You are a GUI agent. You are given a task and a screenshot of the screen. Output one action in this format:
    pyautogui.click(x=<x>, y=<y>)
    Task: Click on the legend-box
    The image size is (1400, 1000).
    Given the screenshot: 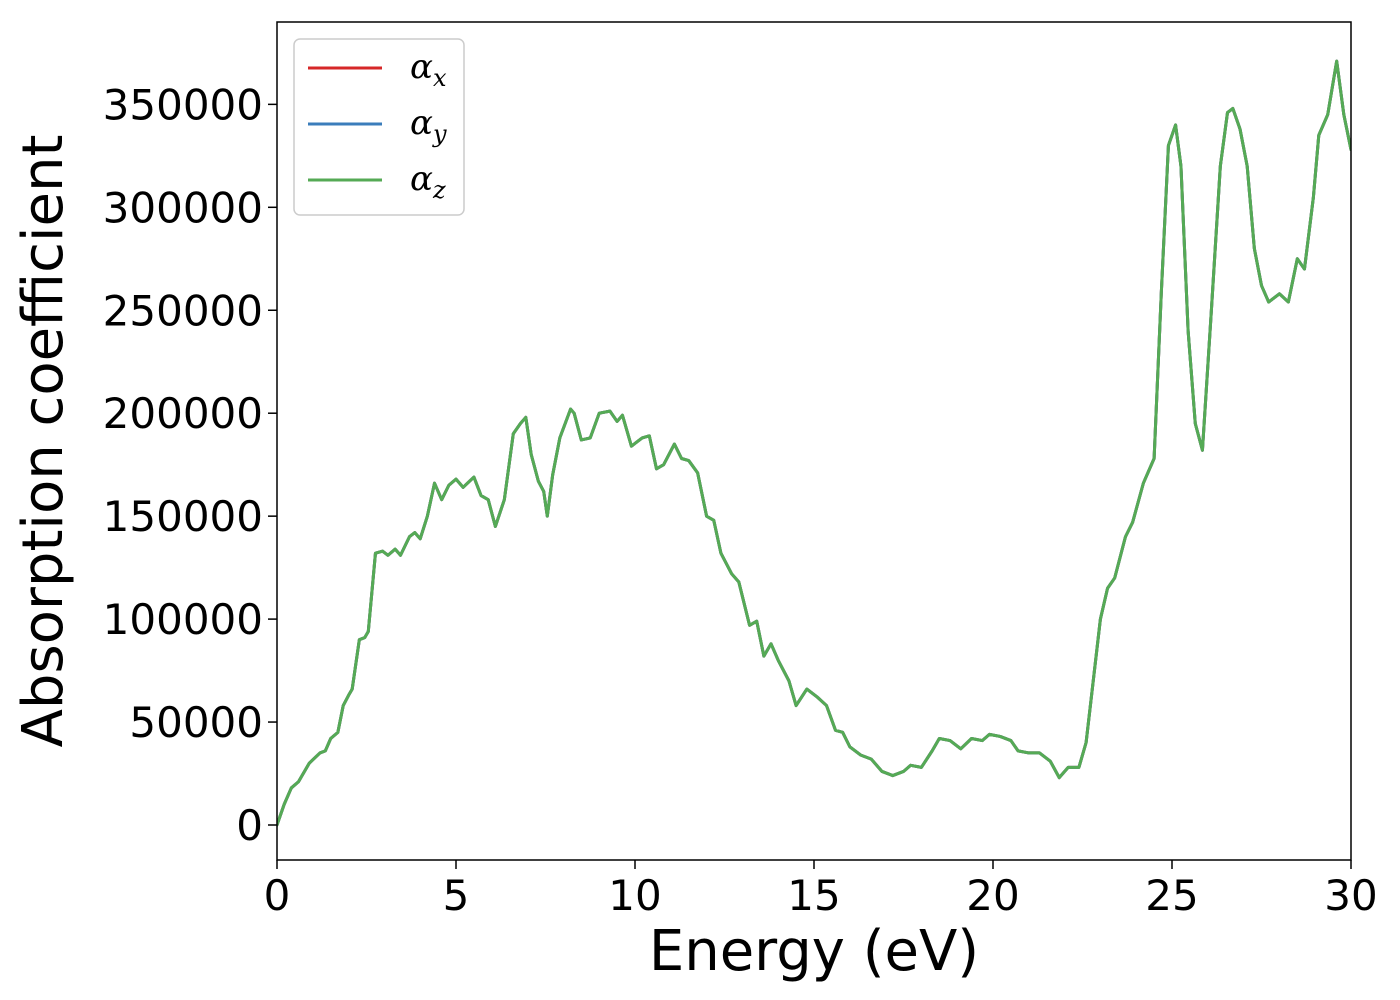 What is the action you would take?
    pyautogui.click(x=379, y=127)
    